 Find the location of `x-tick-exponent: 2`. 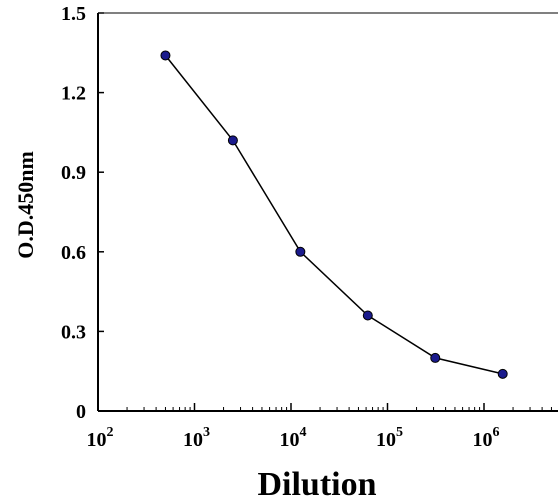

x-tick-exponent: 2 is located at coordinates (110, 432).